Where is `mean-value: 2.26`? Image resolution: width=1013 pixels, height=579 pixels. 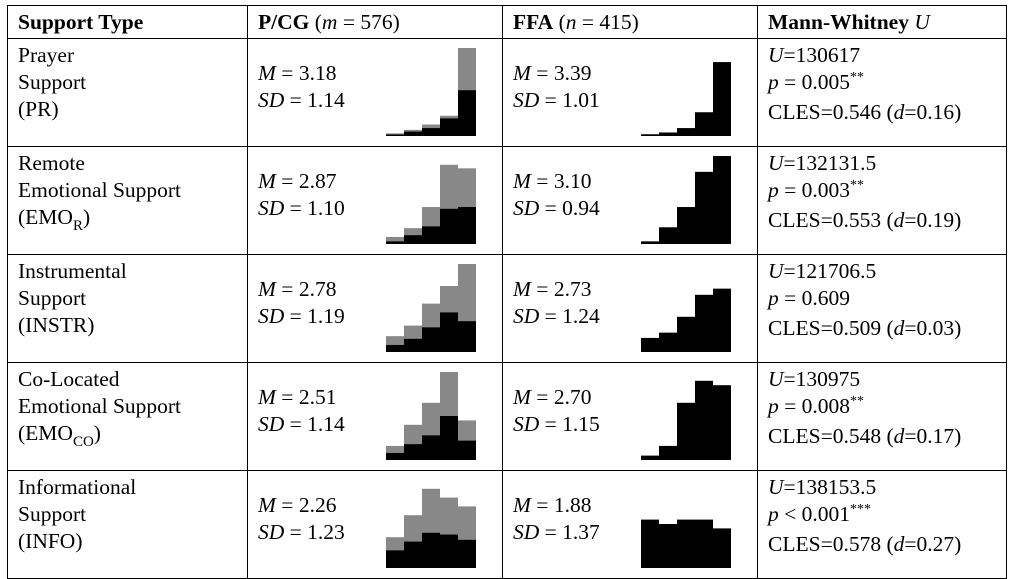 mean-value: 2.26 is located at coordinates (317, 505).